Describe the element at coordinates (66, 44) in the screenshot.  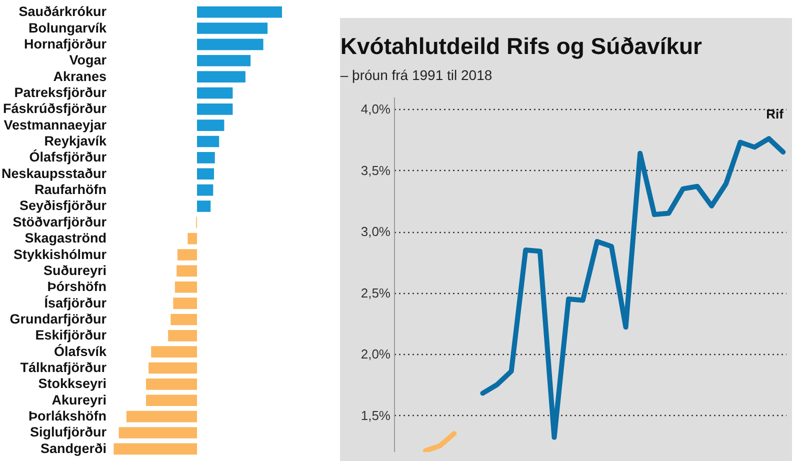
I see `y-tick-label: Hornafjörður` at that location.